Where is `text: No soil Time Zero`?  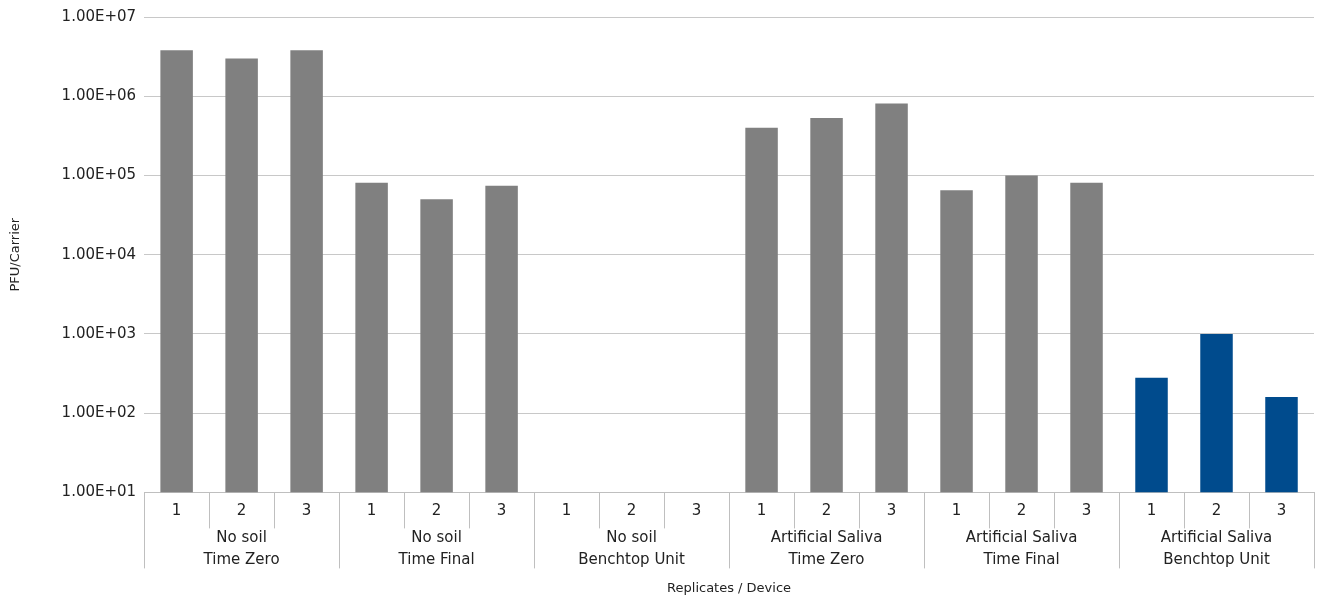
text: No soil Time Zero is located at coordinates (241, 547).